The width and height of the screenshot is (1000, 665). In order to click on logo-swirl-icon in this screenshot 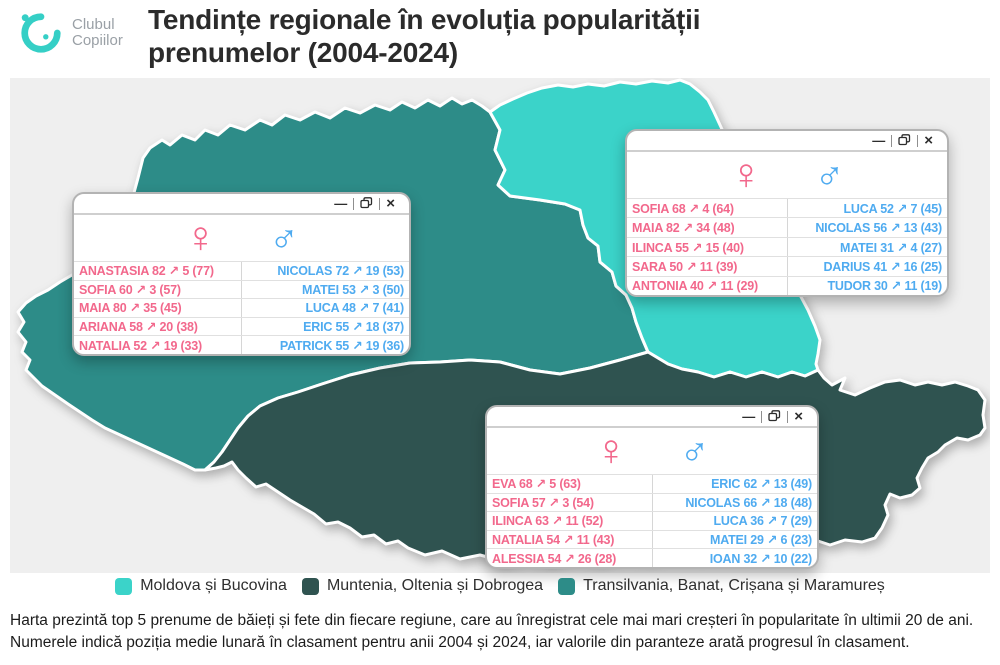, I will do `click(41, 33)`.